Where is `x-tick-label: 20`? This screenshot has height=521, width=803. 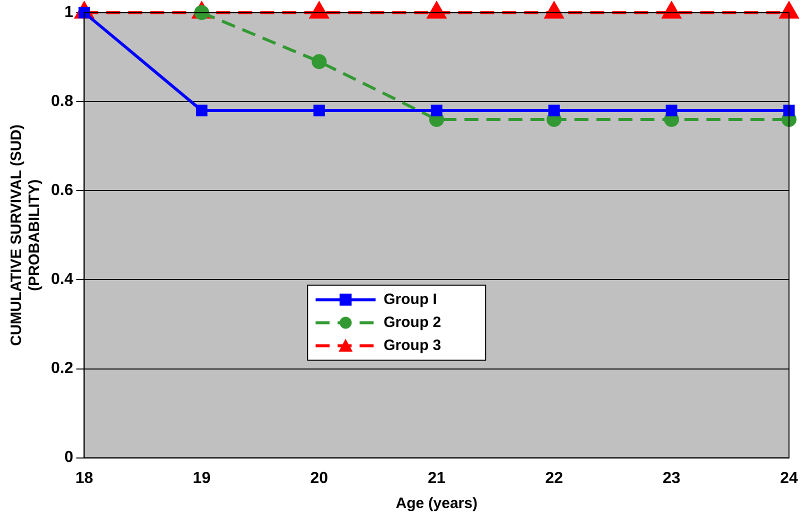 x-tick-label: 20 is located at coordinates (319, 478).